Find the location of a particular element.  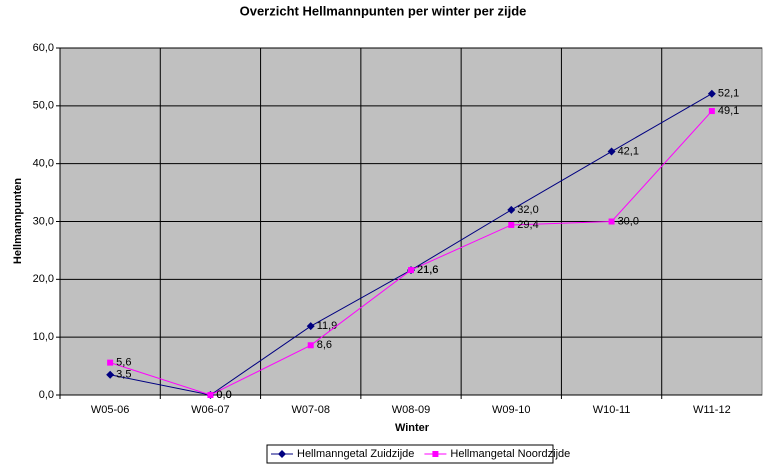

y-tick-label: 30,0 is located at coordinates (43, 221).